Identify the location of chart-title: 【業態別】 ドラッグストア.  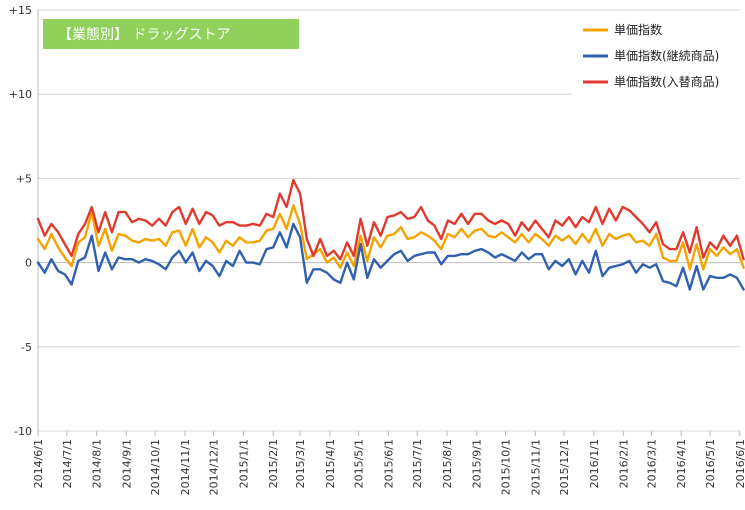
(144, 35).